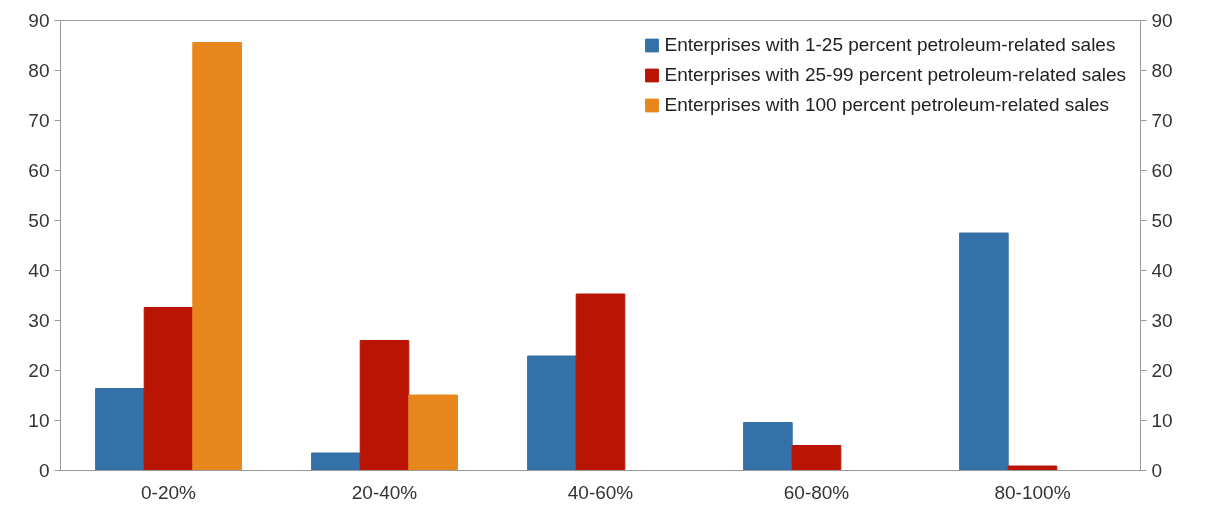 This screenshot has width=1212, height=530. I want to click on y-tick-label: 40, so click(39, 270).